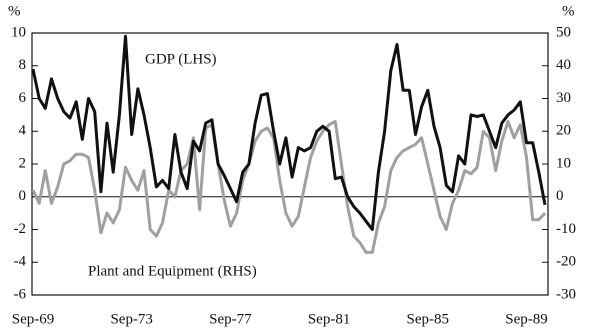 Image resolution: width=600 pixels, height=331 pixels. Describe the element at coordinates (18, 32) in the screenshot. I see `y-tick-label: 10` at that location.